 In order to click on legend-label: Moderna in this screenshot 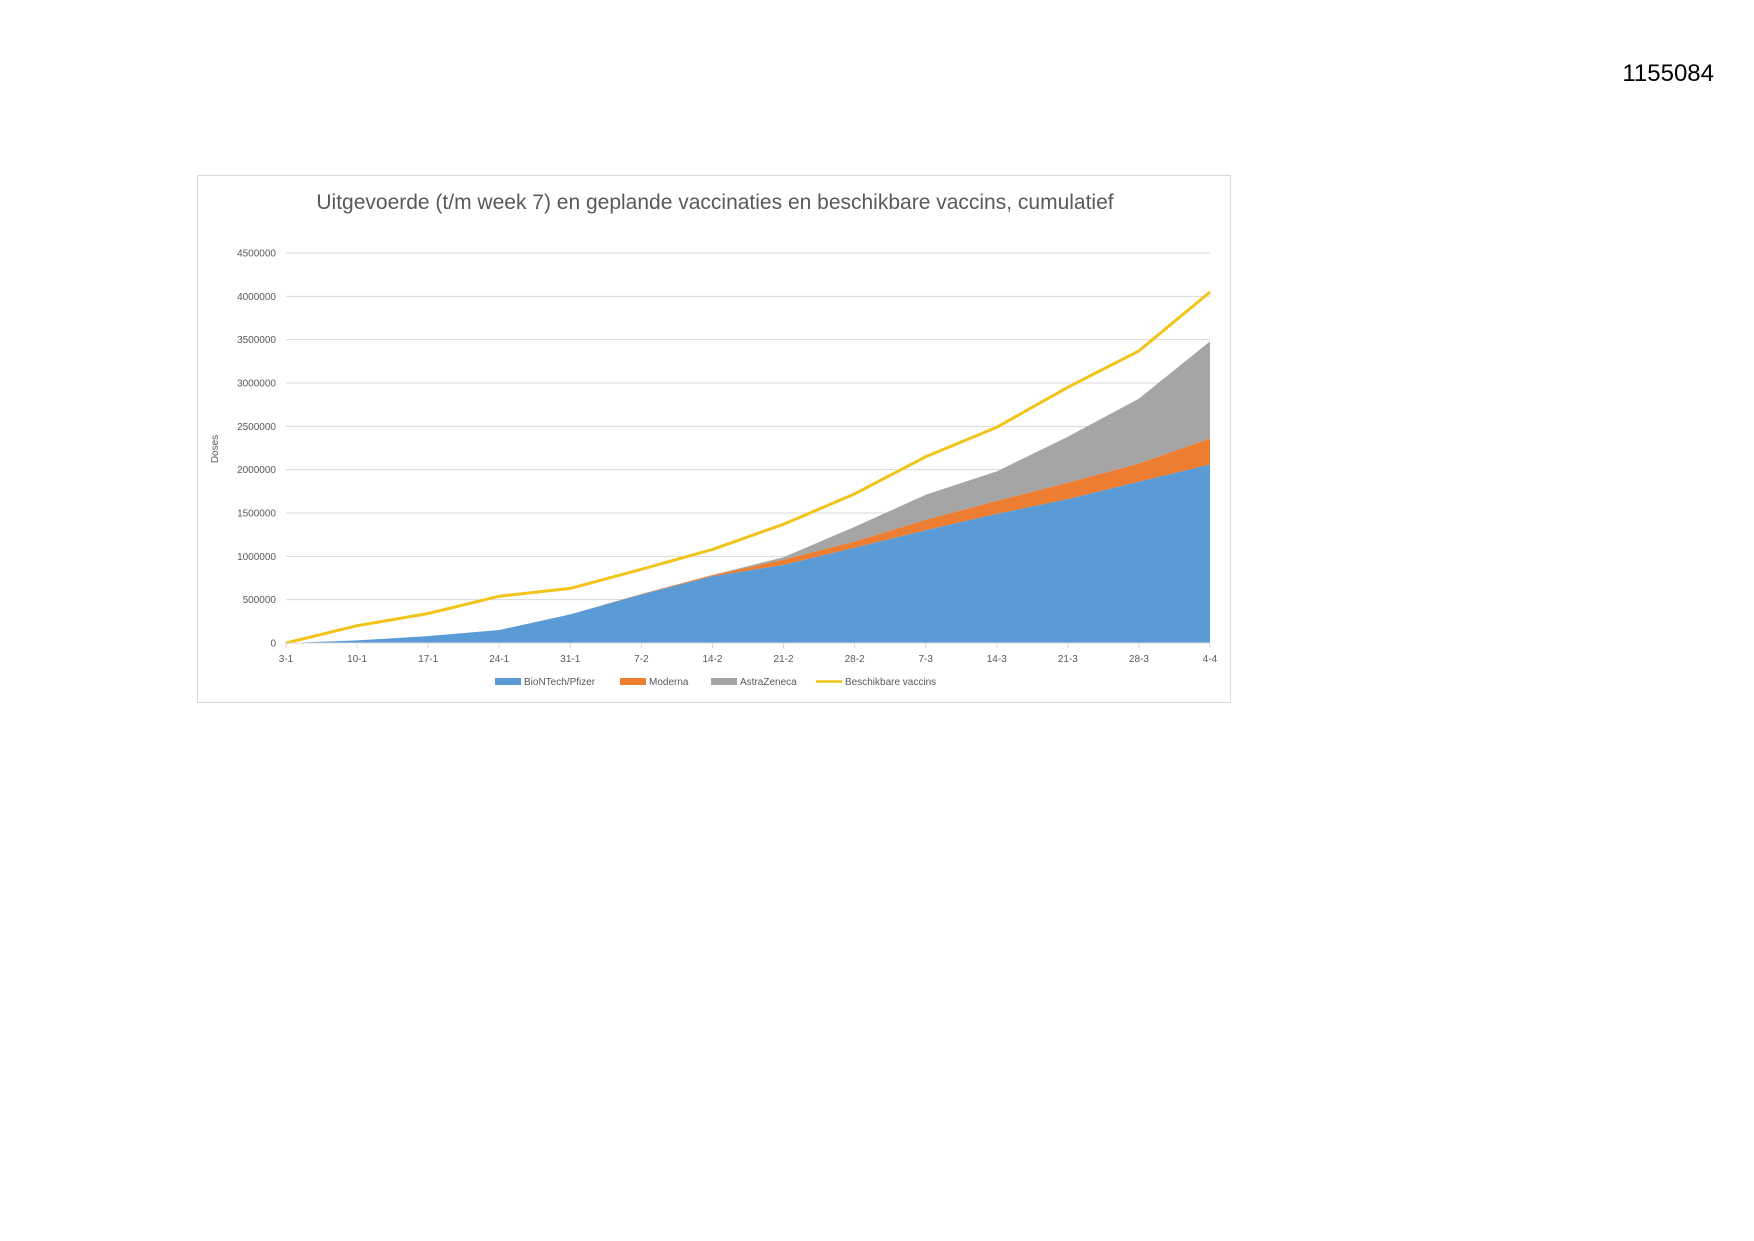, I will do `click(669, 682)`.